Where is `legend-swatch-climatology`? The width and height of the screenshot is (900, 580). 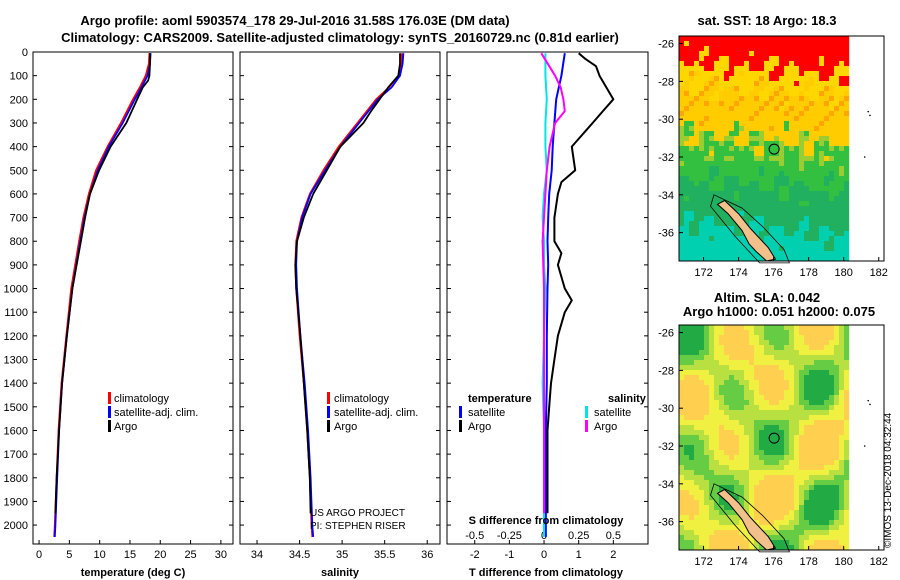
legend-swatch-climatology is located at coordinates (109, 398).